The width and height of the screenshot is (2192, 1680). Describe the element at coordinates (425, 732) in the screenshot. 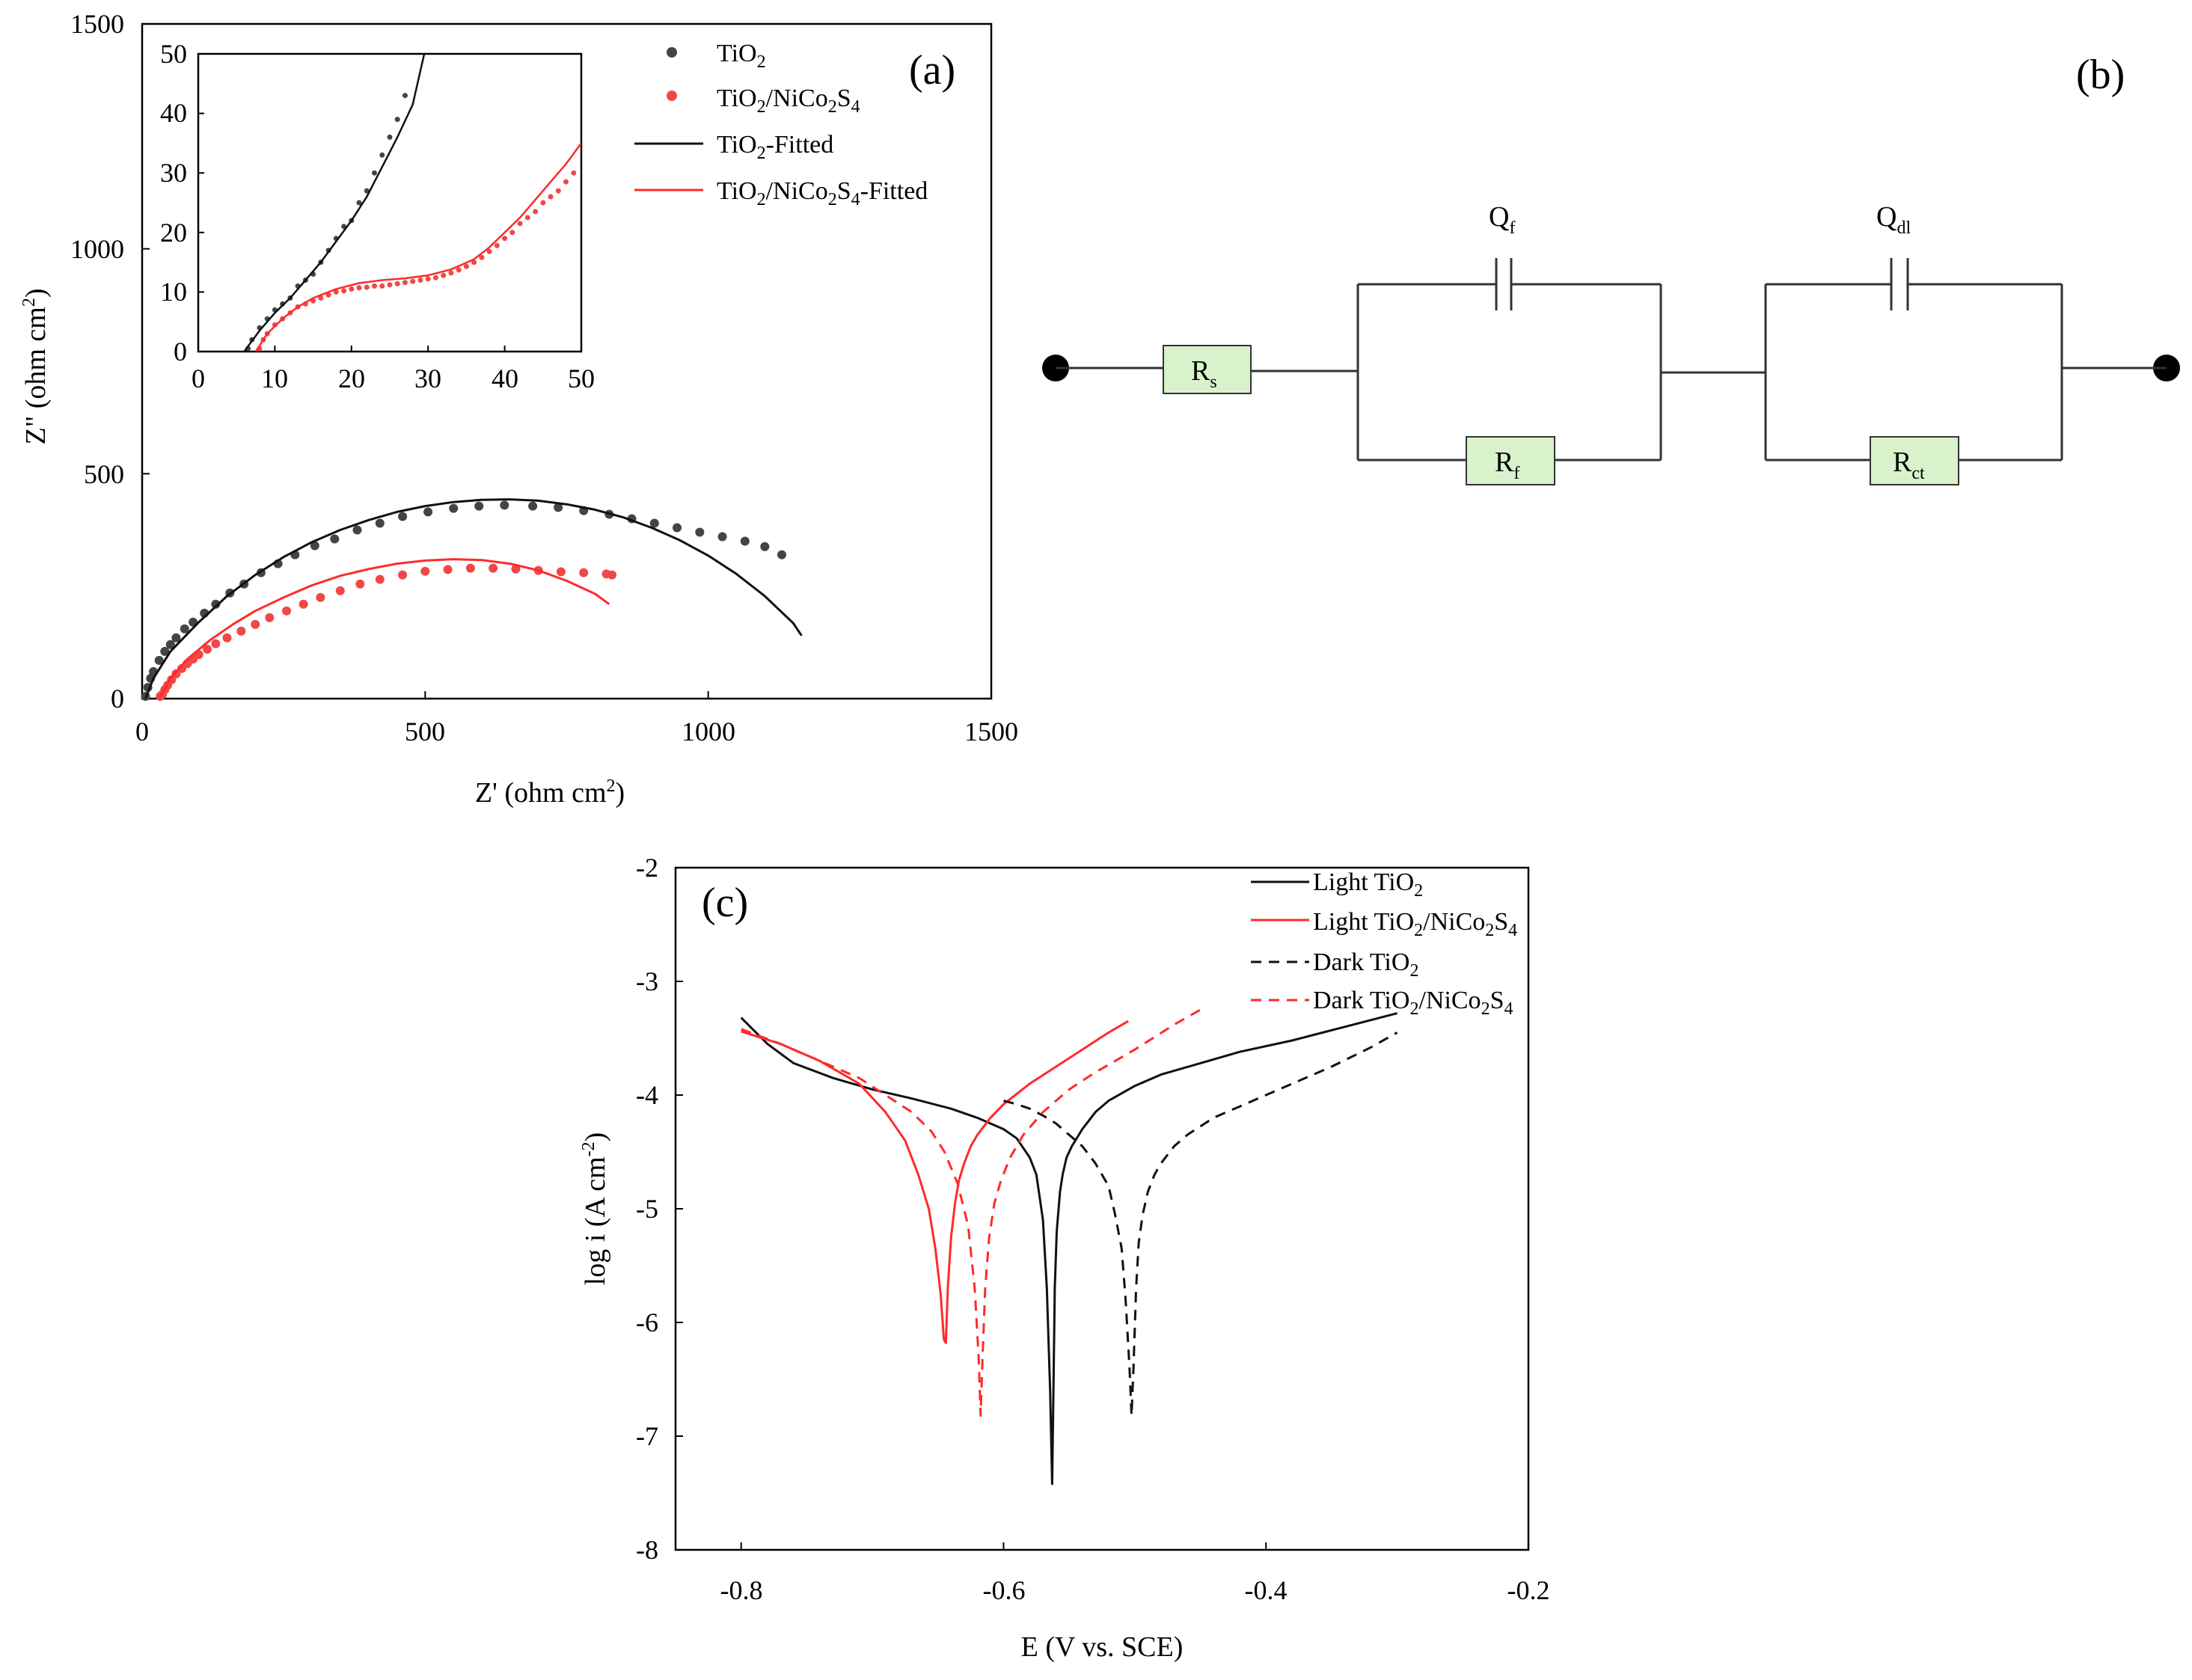

I see `a-x-tick-500: 500` at that location.